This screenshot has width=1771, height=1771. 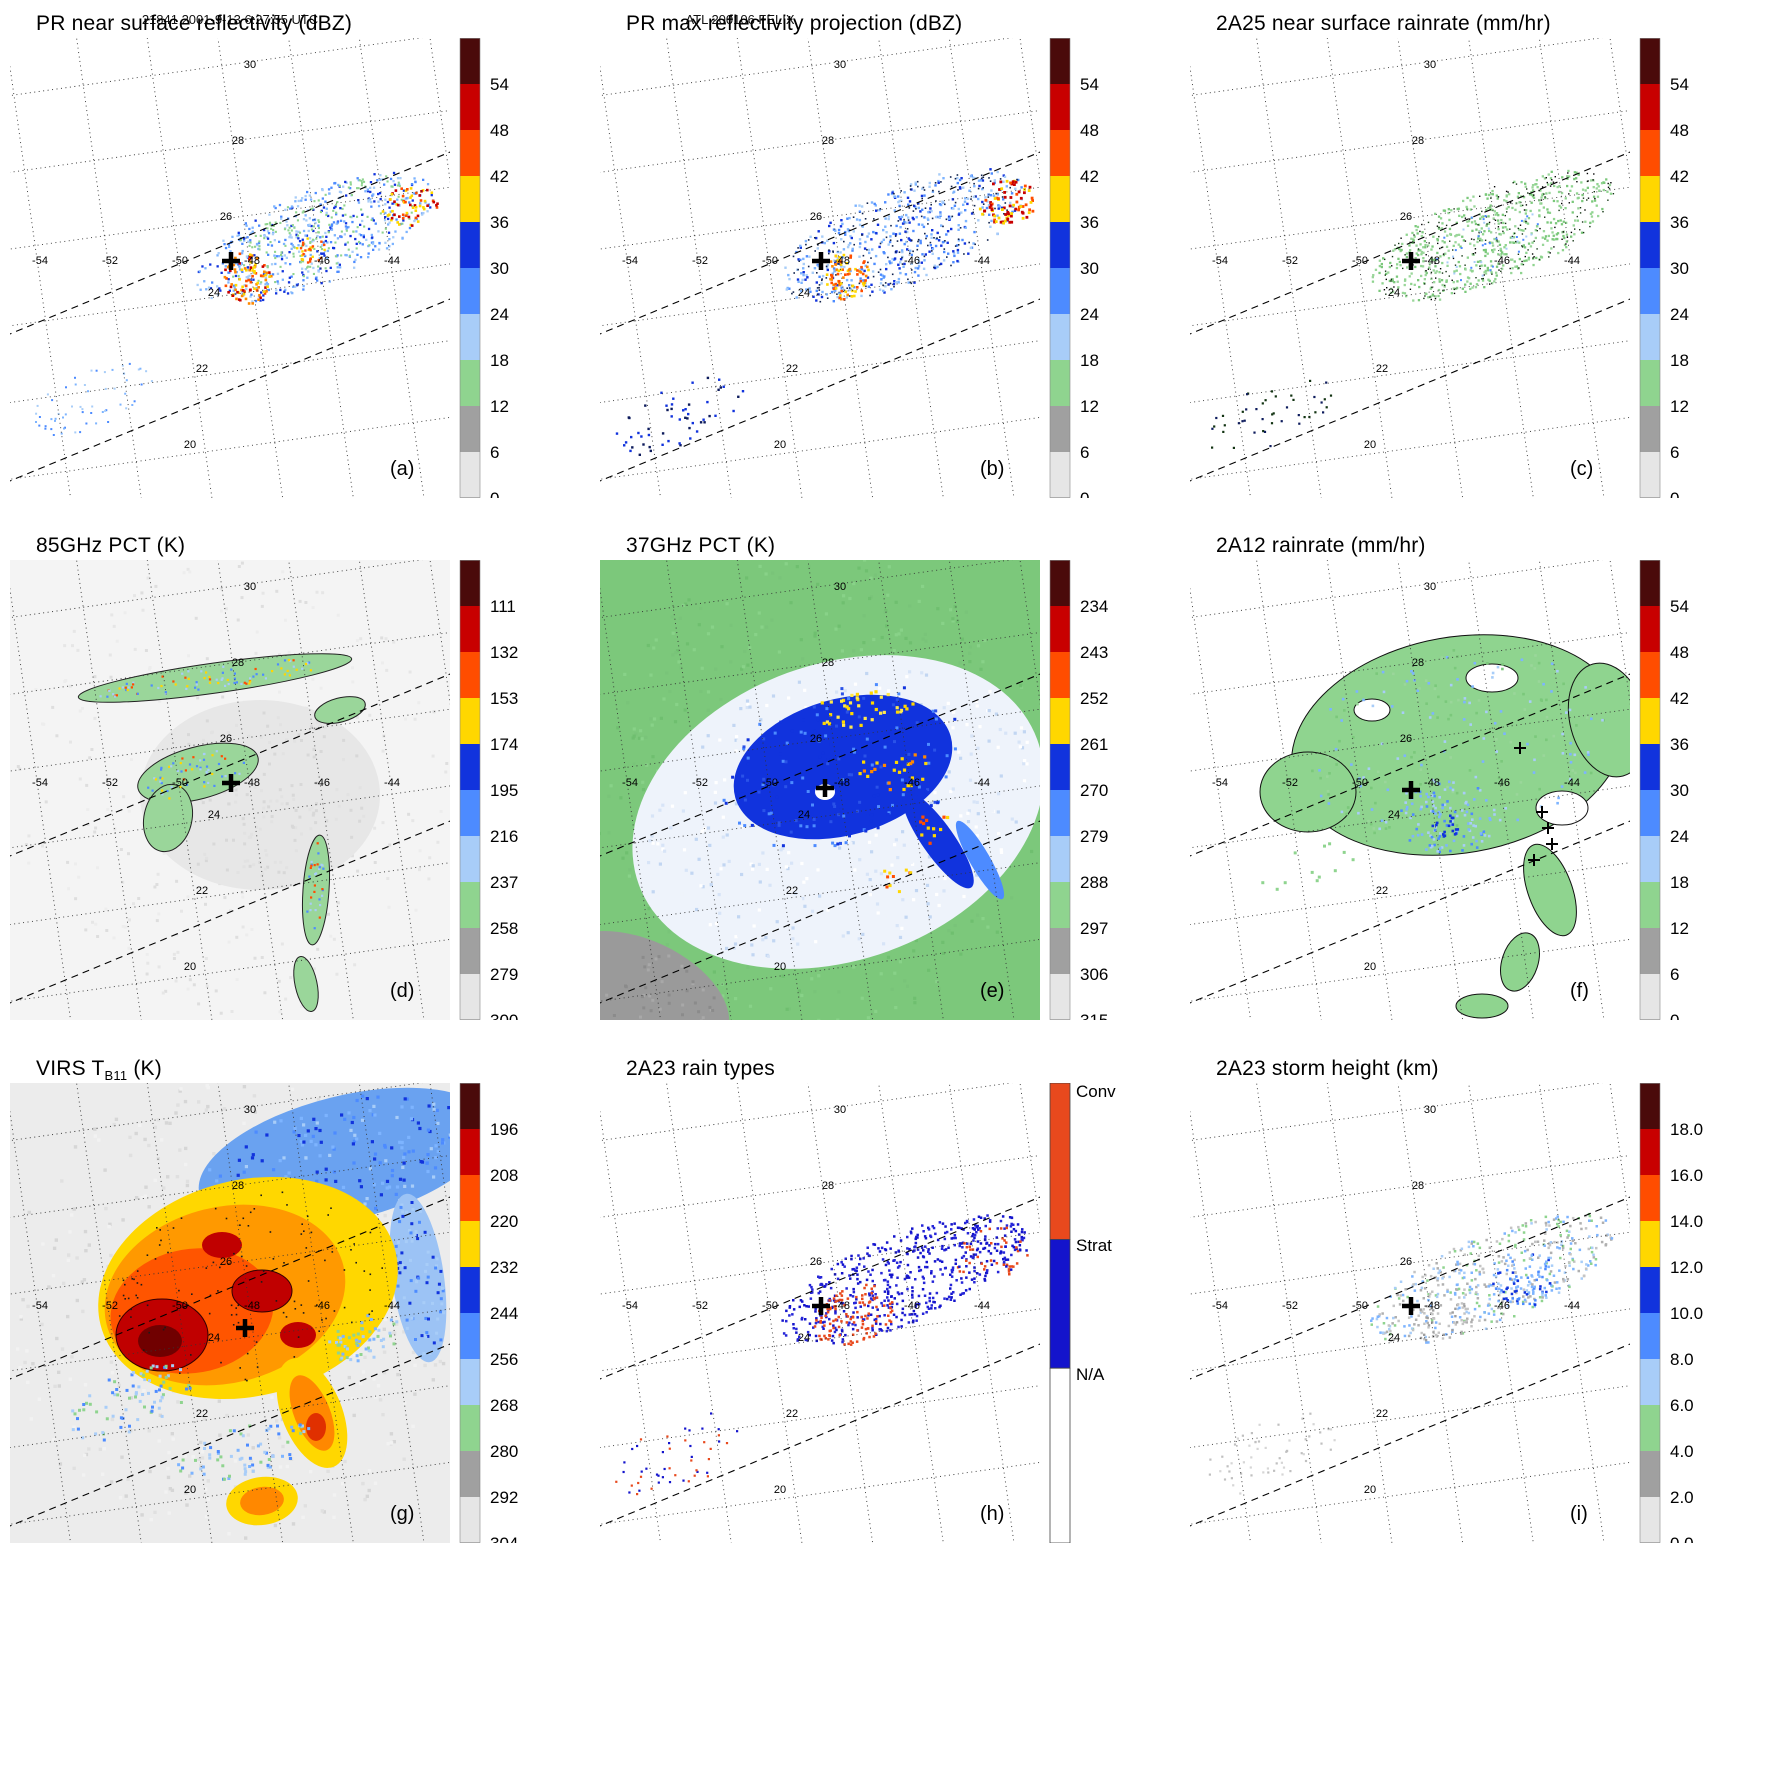 I want to click on panel-title: PR max reflectivity projection (dBZ), so click(x=794, y=23).